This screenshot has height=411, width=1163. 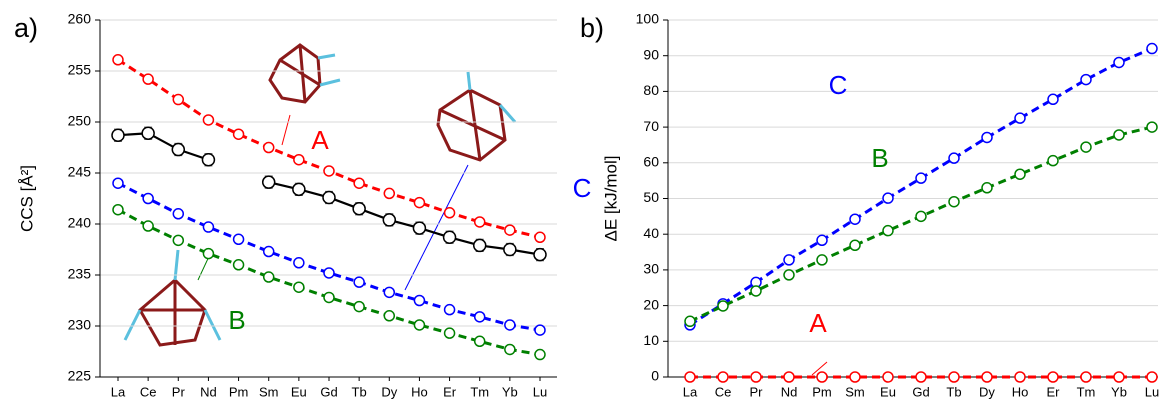 What do you see at coordinates (236, 320) in the screenshot?
I see `series-label: B` at bounding box center [236, 320].